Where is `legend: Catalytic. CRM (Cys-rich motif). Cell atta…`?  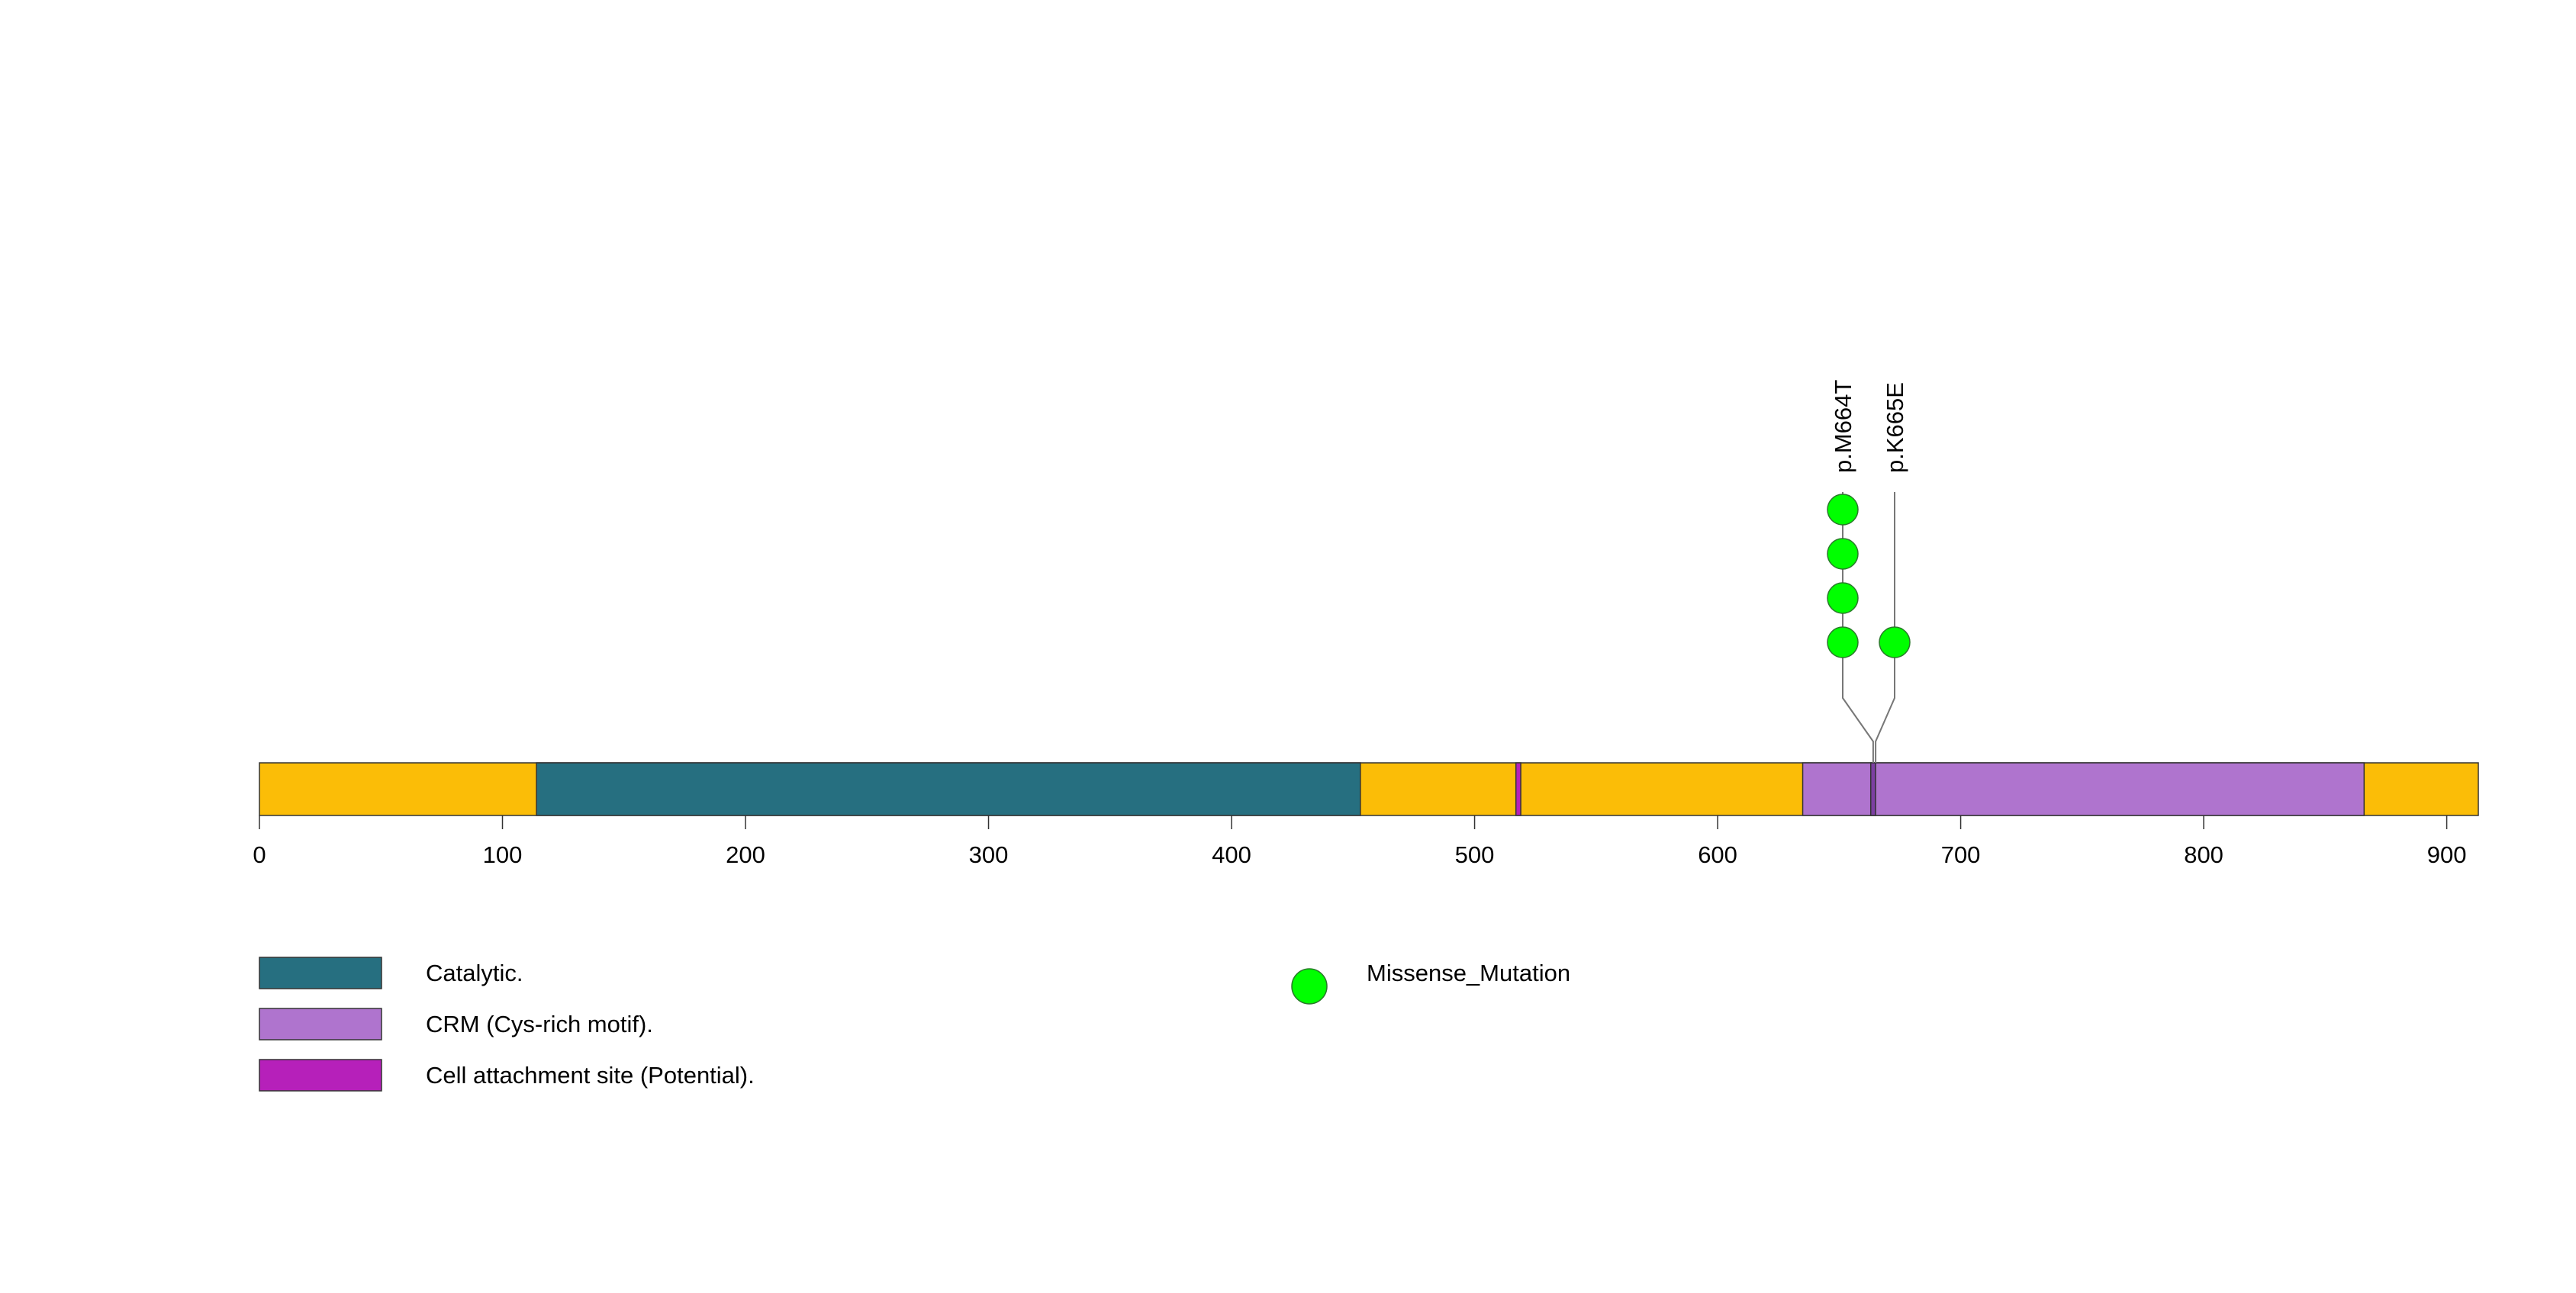
legend: Catalytic. CRM (Cys-rich motif). Cell atta… is located at coordinates (914, 1024).